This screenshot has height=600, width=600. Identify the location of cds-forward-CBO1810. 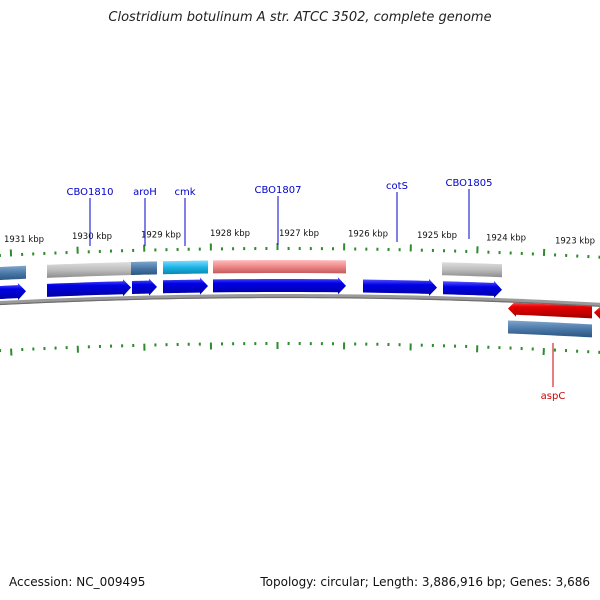
(89, 288).